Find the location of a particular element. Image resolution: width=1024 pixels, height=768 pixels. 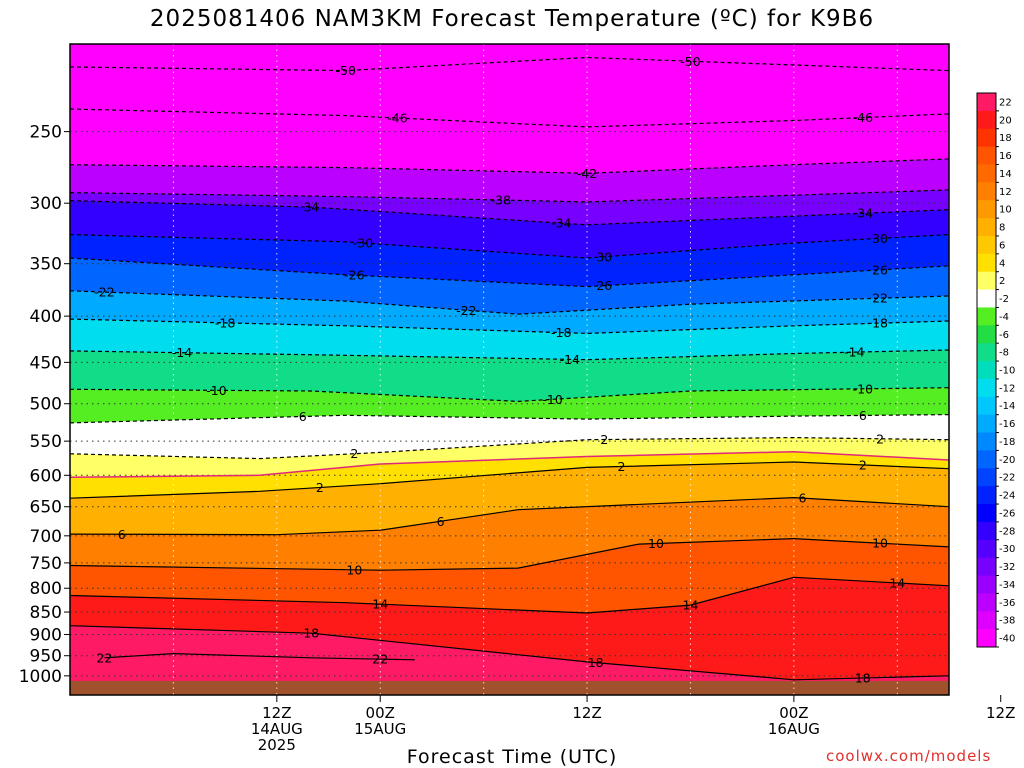

y-tick-label: 750 is located at coordinates (46, 564).